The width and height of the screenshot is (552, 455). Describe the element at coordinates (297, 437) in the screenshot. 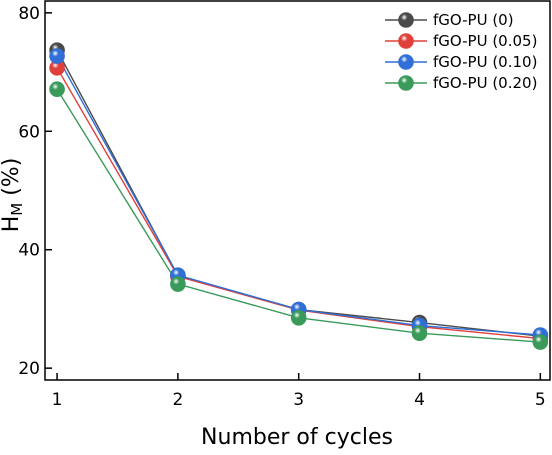

I see `x-axis-title: Number of cycles` at that location.